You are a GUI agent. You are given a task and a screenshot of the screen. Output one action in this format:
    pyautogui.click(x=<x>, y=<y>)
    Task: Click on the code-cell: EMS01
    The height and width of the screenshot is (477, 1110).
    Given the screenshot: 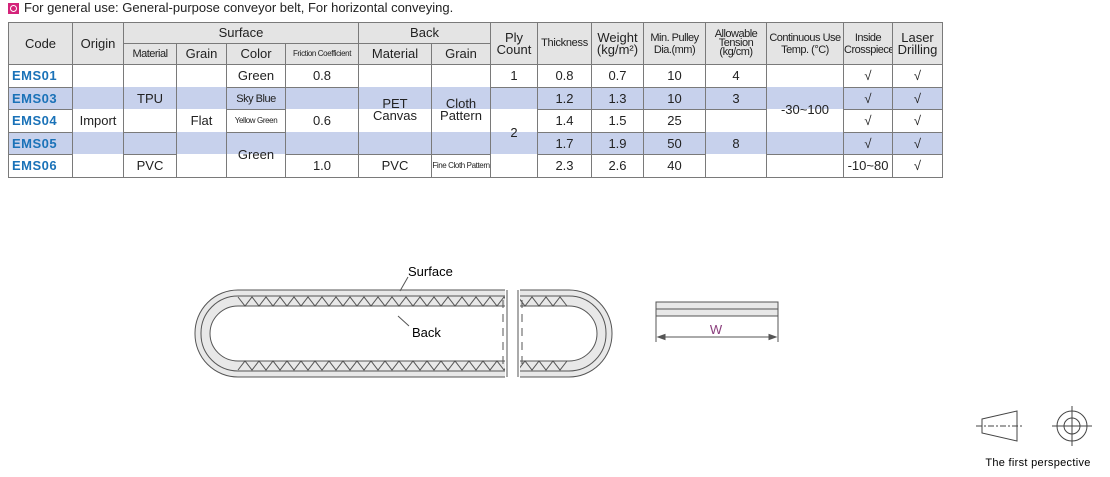 What is the action you would take?
    pyautogui.click(x=40, y=76)
    